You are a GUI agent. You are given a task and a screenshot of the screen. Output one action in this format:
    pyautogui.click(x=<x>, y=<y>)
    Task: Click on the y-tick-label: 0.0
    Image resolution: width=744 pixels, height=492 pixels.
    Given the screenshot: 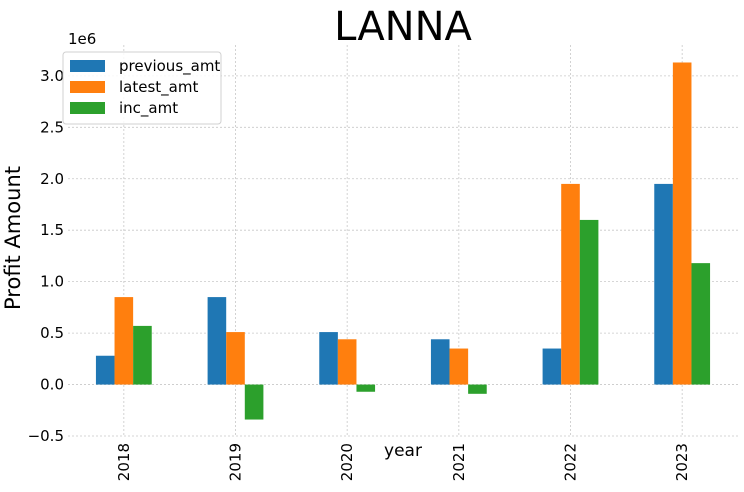 What is the action you would take?
    pyautogui.click(x=52, y=385)
    